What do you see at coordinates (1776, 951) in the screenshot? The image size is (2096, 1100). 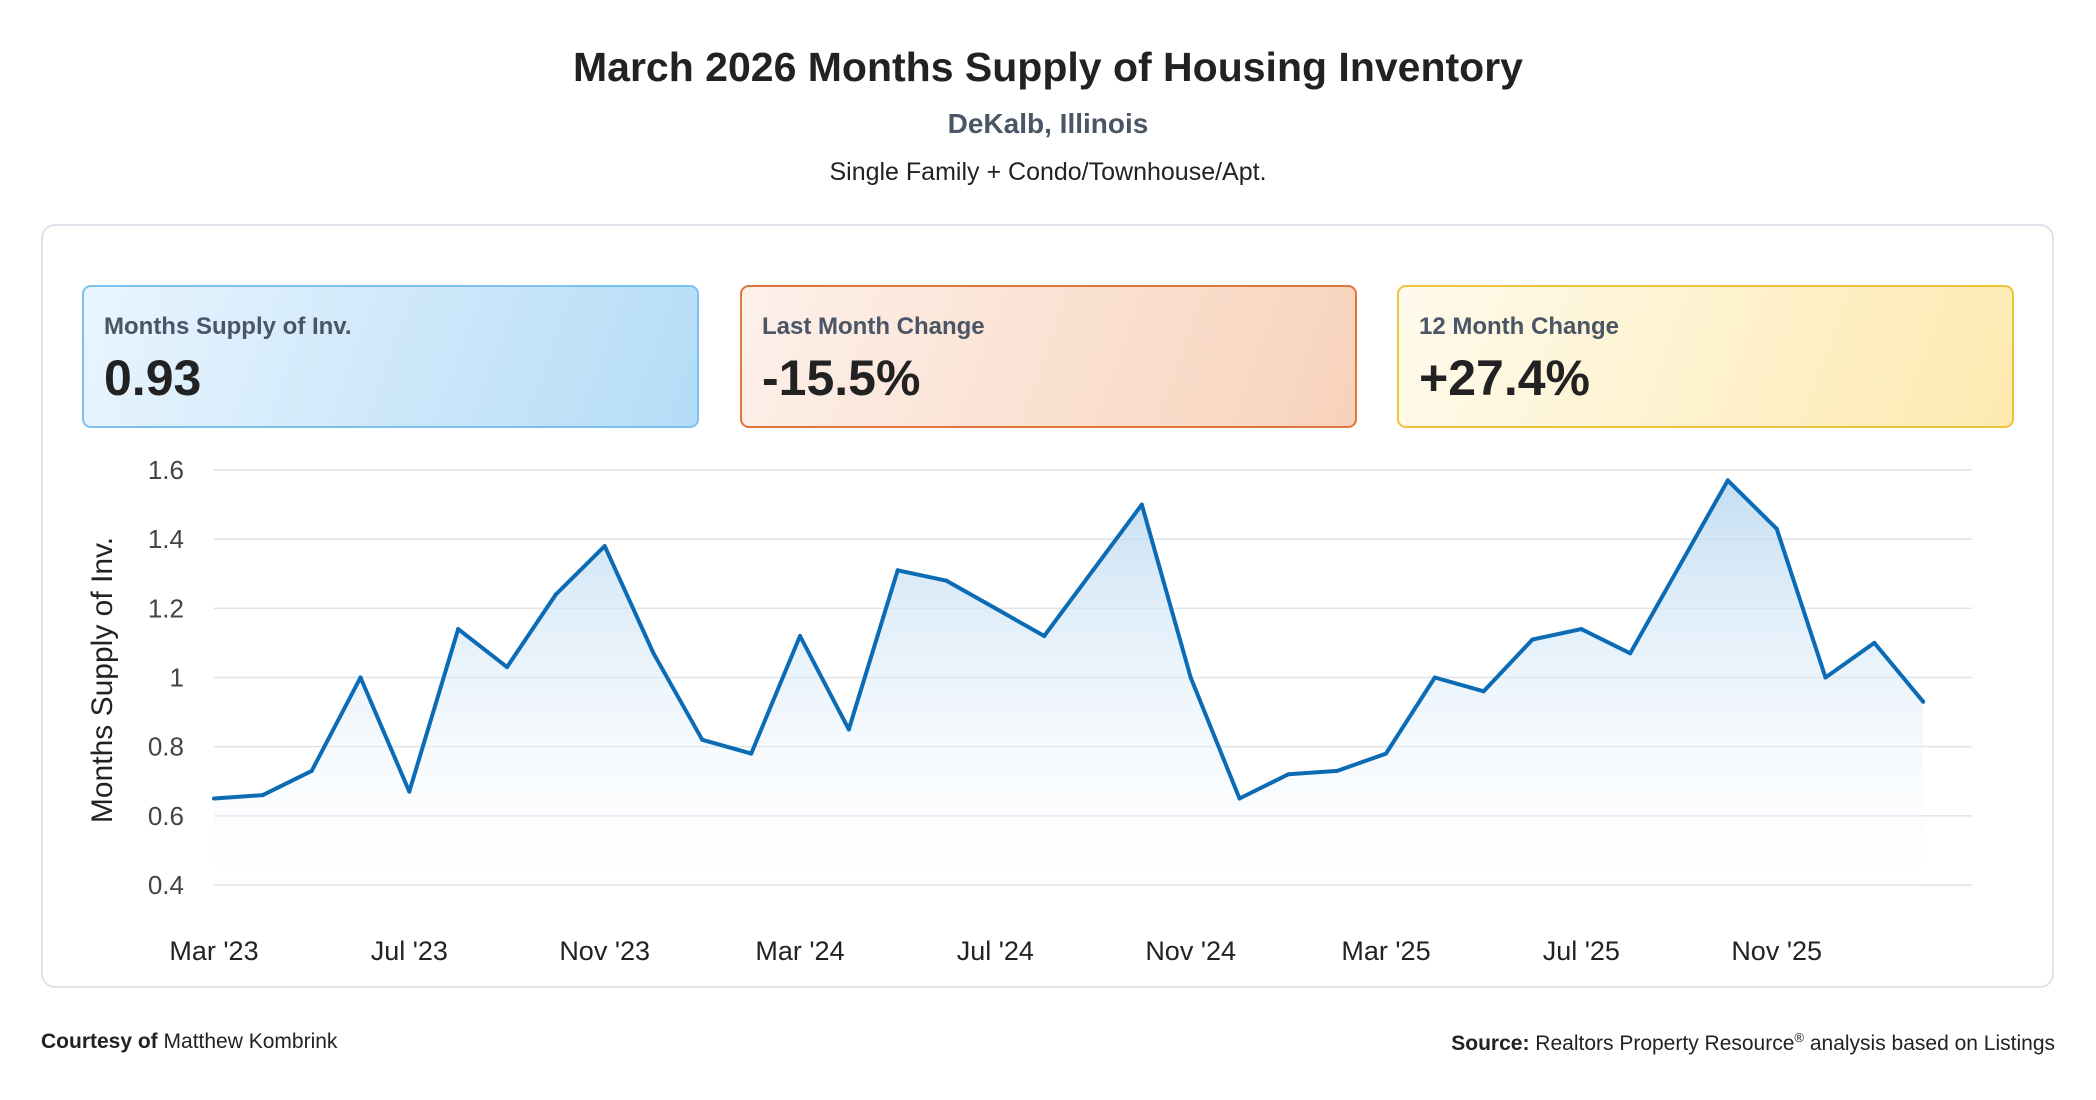 I see `x-tick-label: Nov '25` at bounding box center [1776, 951].